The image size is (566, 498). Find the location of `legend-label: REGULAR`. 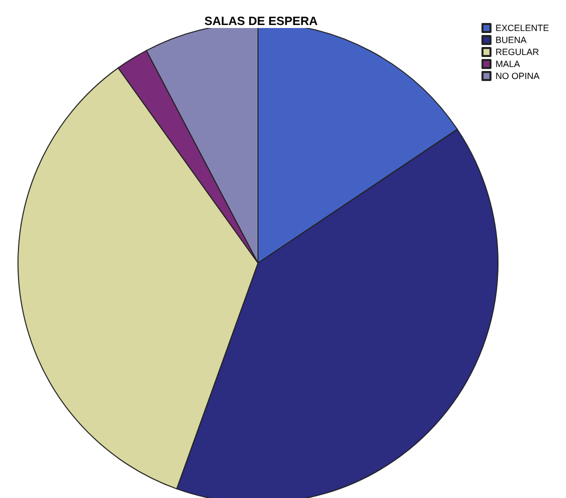

legend-label: REGULAR is located at coordinates (517, 52).